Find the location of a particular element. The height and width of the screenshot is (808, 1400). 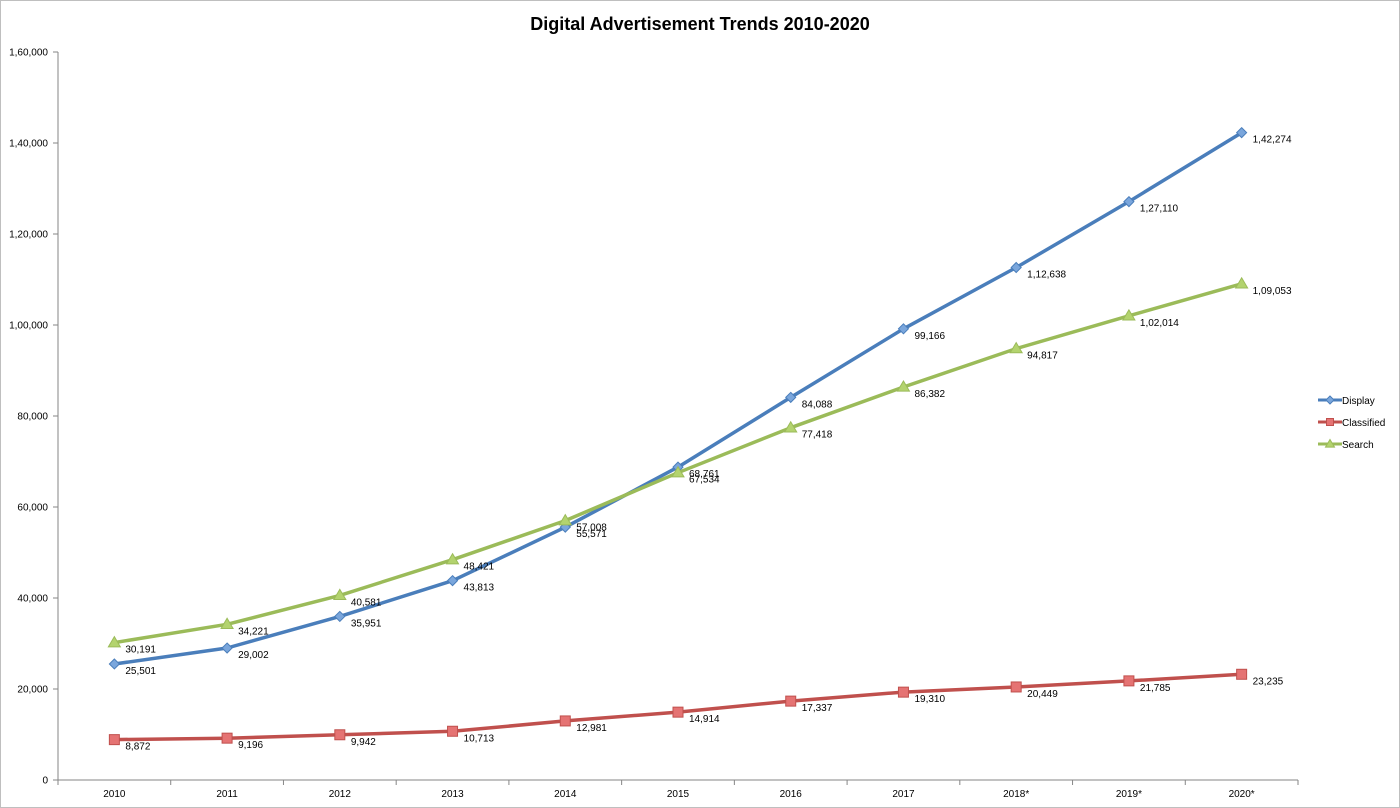

data-label-search: 30,191 is located at coordinates (140, 650).